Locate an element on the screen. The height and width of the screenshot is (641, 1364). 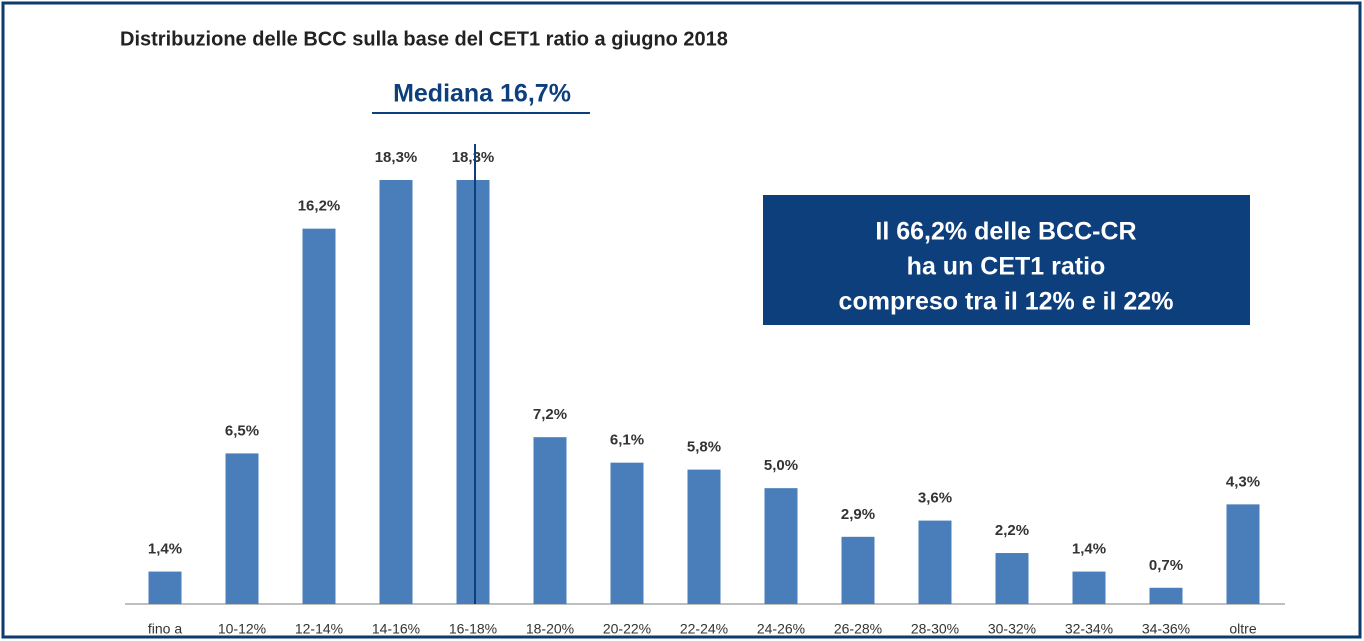
x-tick-label: 32-34% is located at coordinates (1089, 629).